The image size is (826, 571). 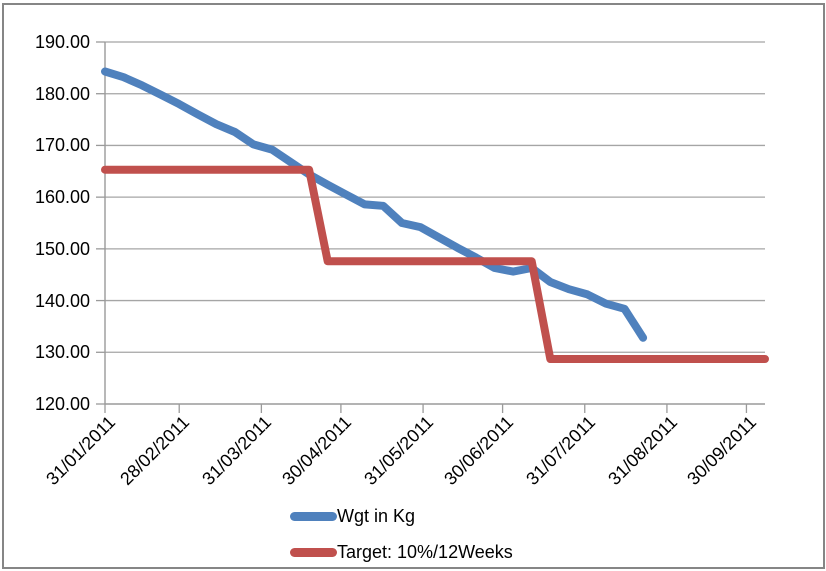 I want to click on y-axis-label: 130.00, so click(x=62, y=352).